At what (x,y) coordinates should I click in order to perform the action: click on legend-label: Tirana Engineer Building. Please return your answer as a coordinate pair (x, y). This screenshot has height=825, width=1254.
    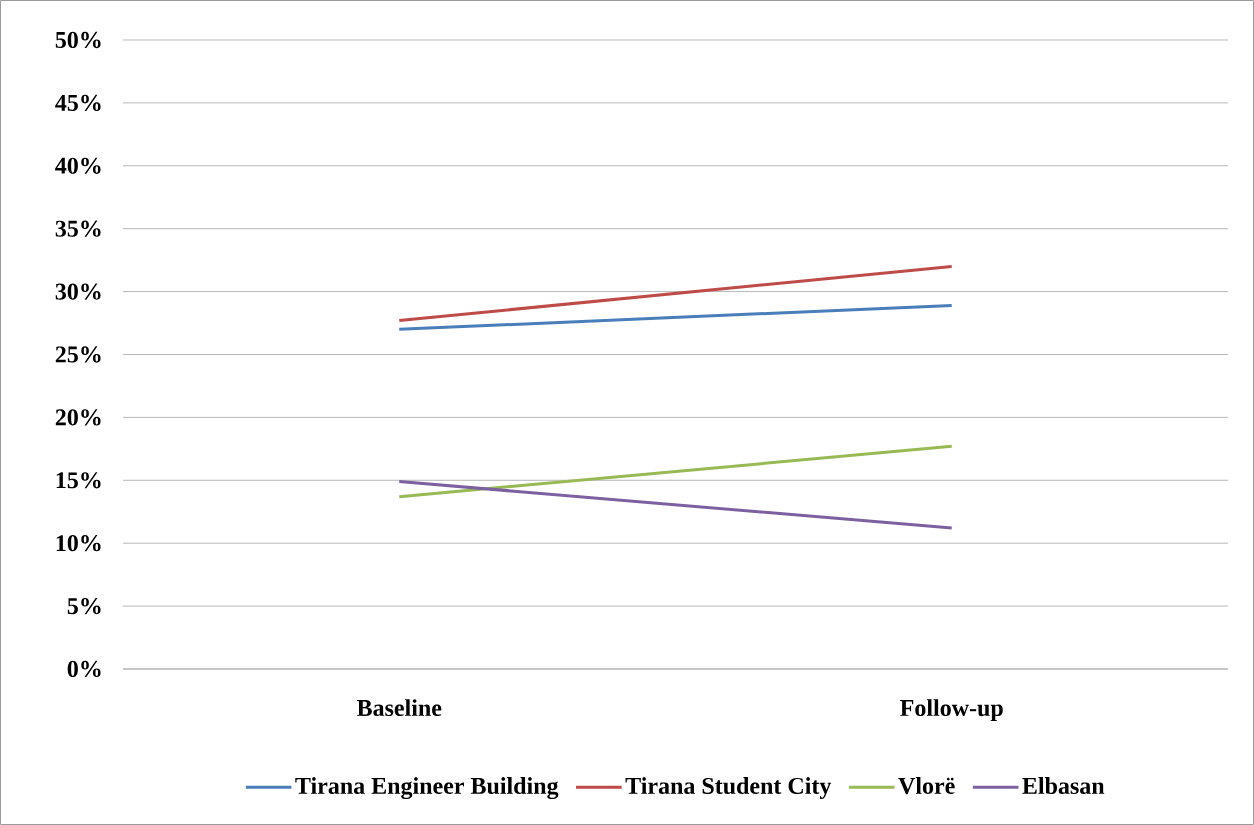
    Looking at the image, I should click on (427, 788).